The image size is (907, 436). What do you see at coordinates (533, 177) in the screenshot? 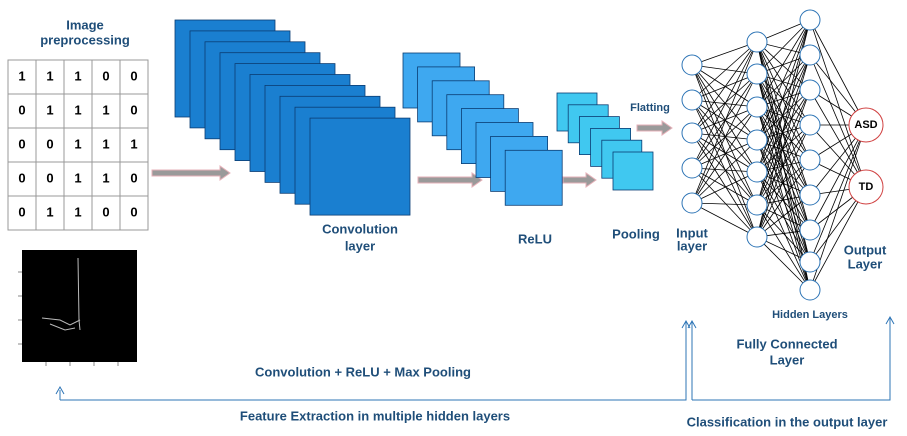
I see `relu-map` at bounding box center [533, 177].